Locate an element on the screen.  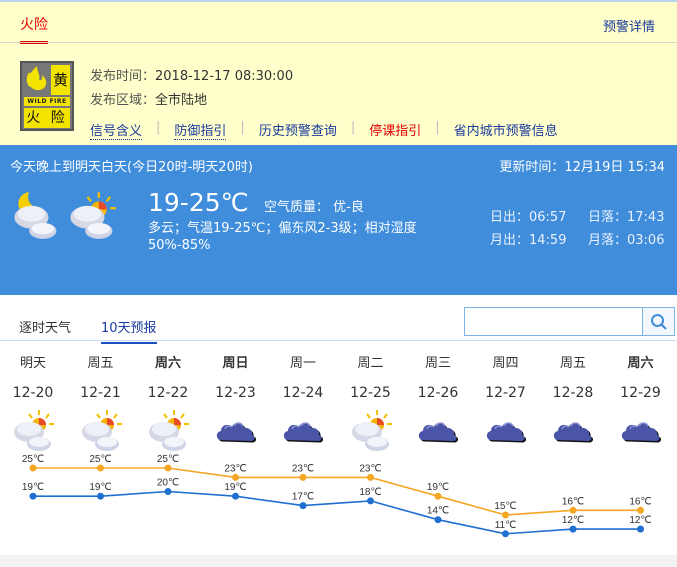
publish-time: 发布时间：2018-12-17 08:30:00 is located at coordinates (192, 76).